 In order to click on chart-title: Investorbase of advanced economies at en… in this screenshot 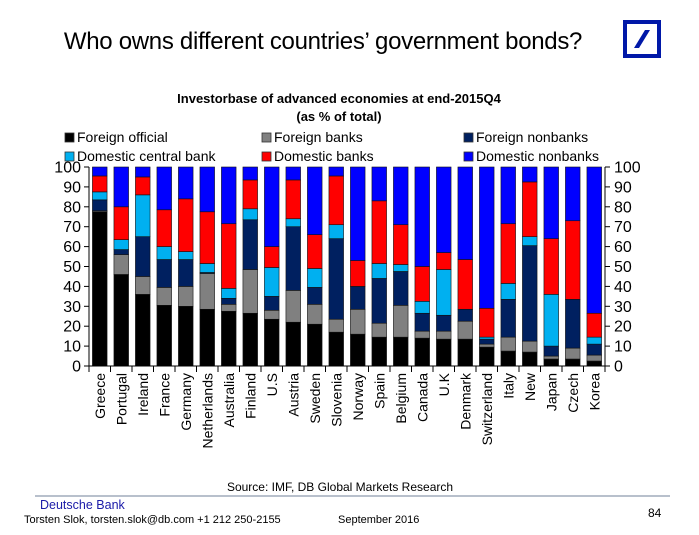, I will do `click(339, 98)`.